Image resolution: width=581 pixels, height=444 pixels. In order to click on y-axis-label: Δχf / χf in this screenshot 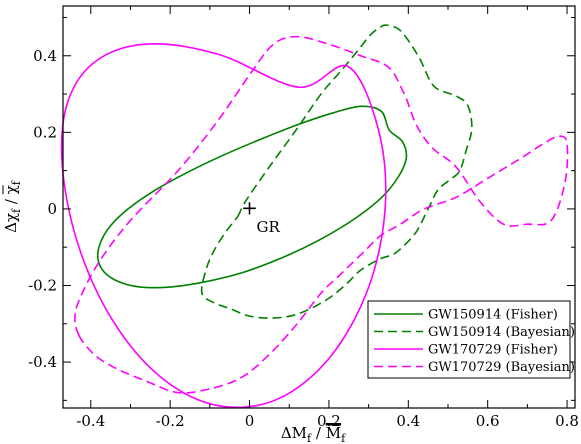, I will do `click(12, 206)`.